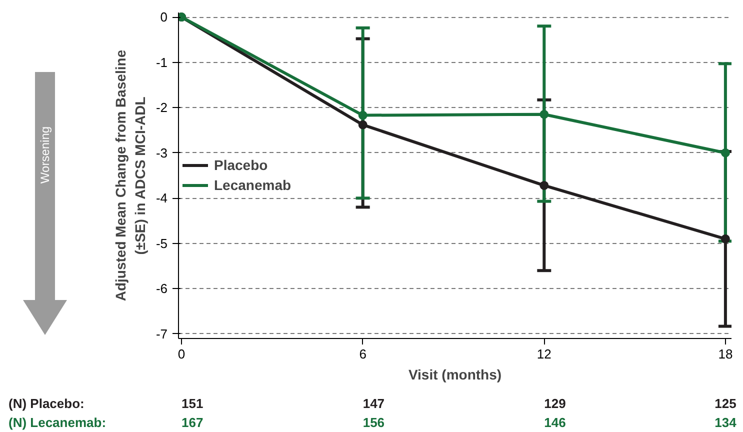 The height and width of the screenshot is (432, 743). I want to click on x-tick-label: 12, so click(544, 354).